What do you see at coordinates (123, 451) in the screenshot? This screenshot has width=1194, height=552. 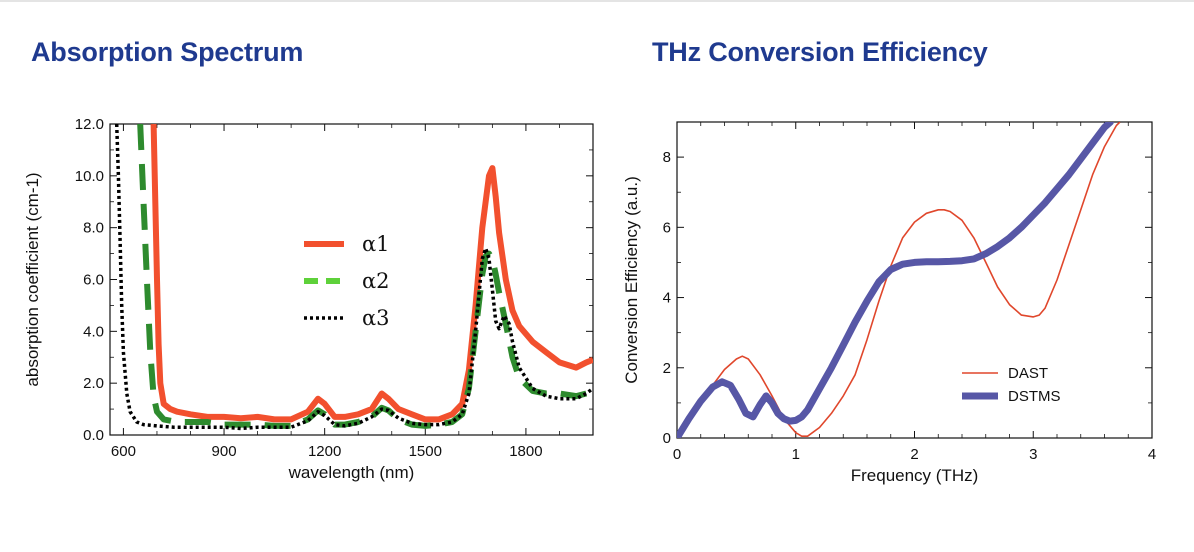 I see `absorption-x-tick-label: 600` at bounding box center [123, 451].